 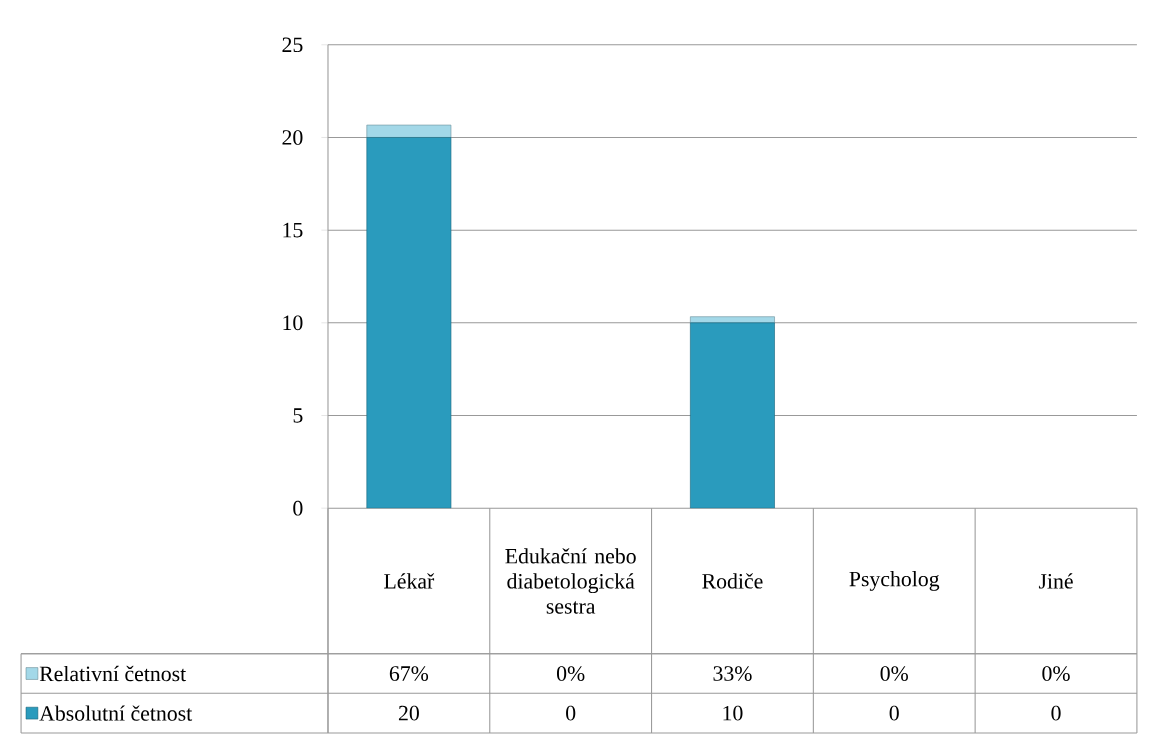 What do you see at coordinates (298, 415) in the screenshot?
I see `y-tick-label: 5` at bounding box center [298, 415].